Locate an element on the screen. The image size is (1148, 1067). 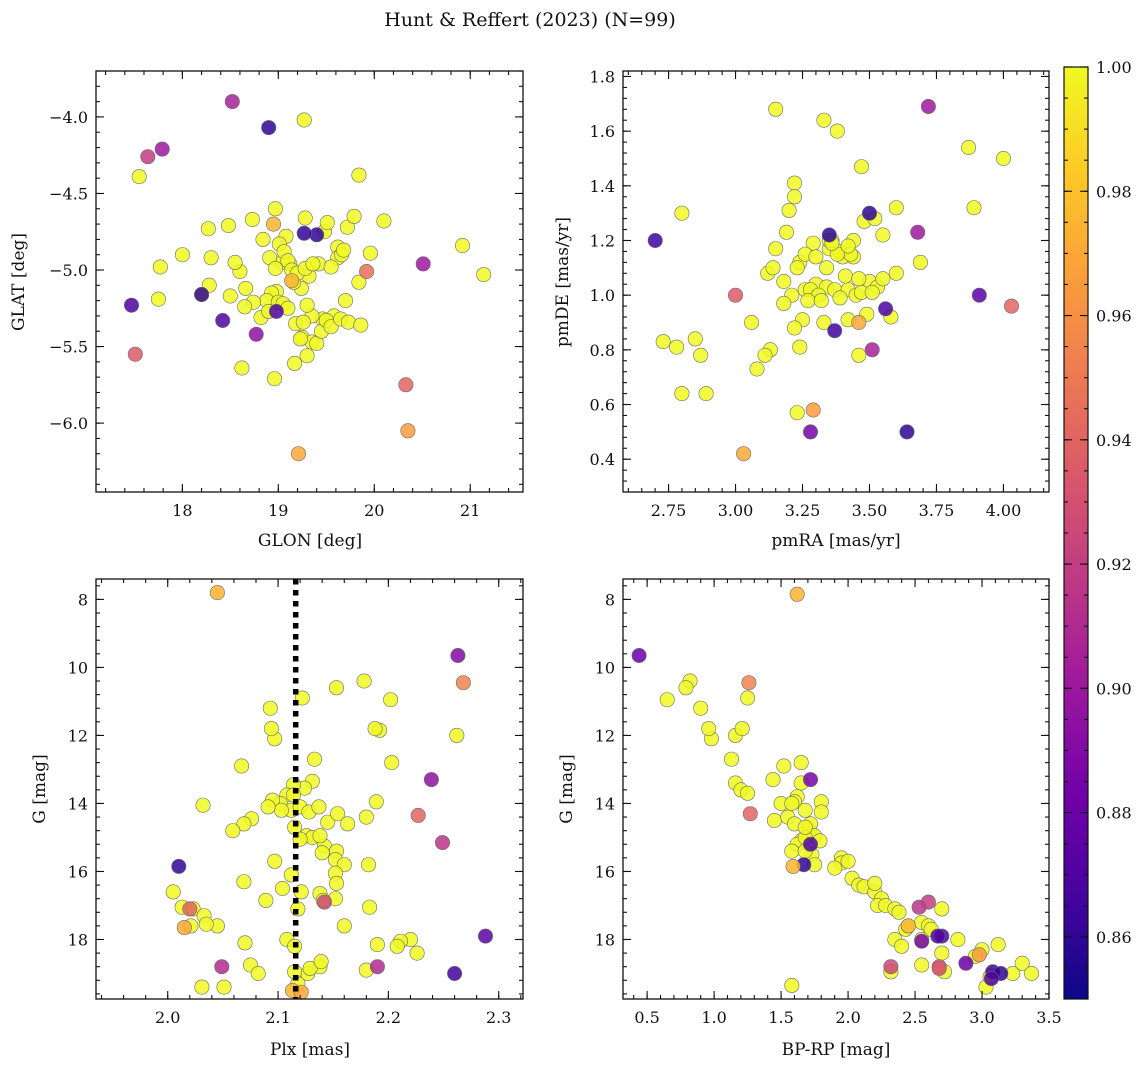
pm-xtick-label: 3.75 is located at coordinates (937, 510).